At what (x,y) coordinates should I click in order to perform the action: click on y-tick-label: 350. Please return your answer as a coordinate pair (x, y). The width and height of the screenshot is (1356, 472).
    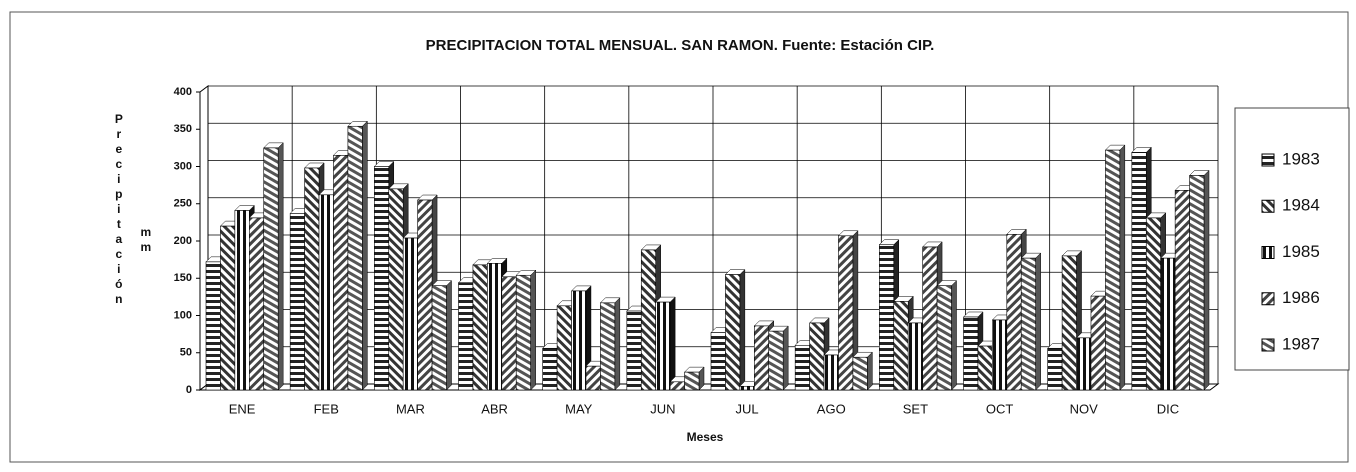
    Looking at the image, I should click on (183, 129).